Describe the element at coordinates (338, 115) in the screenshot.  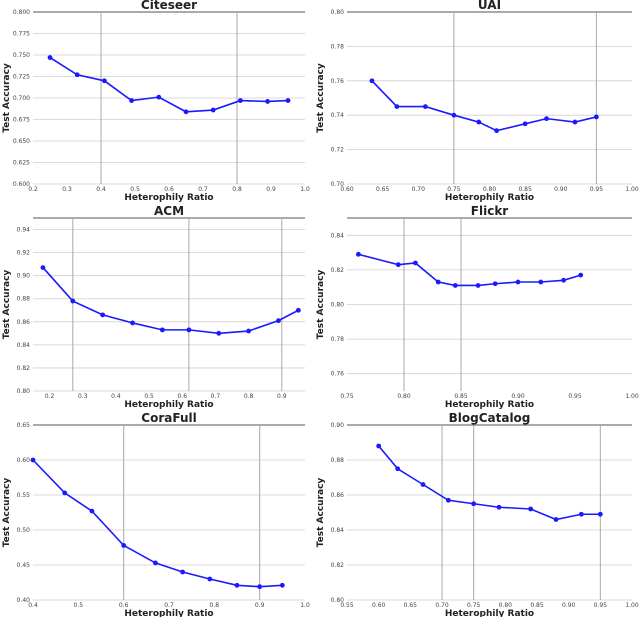
I see `y-tick-label: 0.74` at that location.